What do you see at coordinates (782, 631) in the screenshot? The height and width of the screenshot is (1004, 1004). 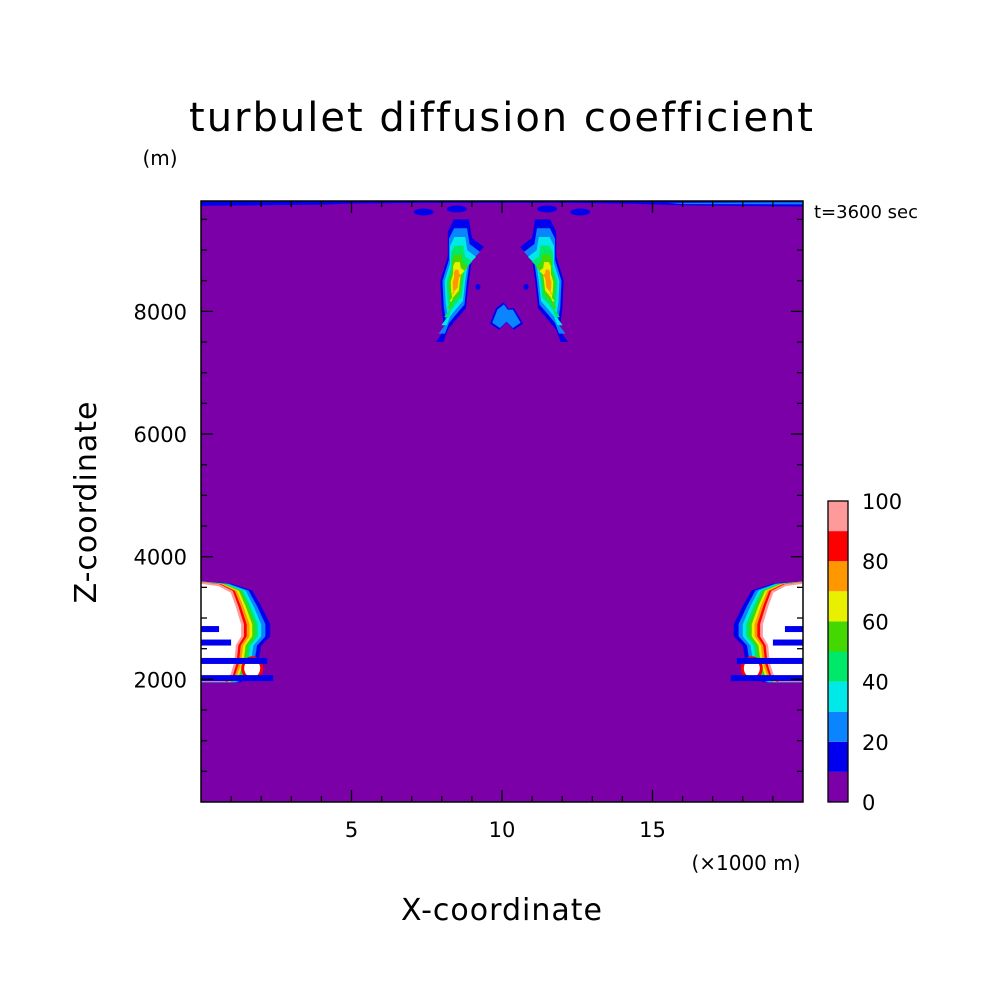 I see `right-boundary-cloud-core` at bounding box center [782, 631].